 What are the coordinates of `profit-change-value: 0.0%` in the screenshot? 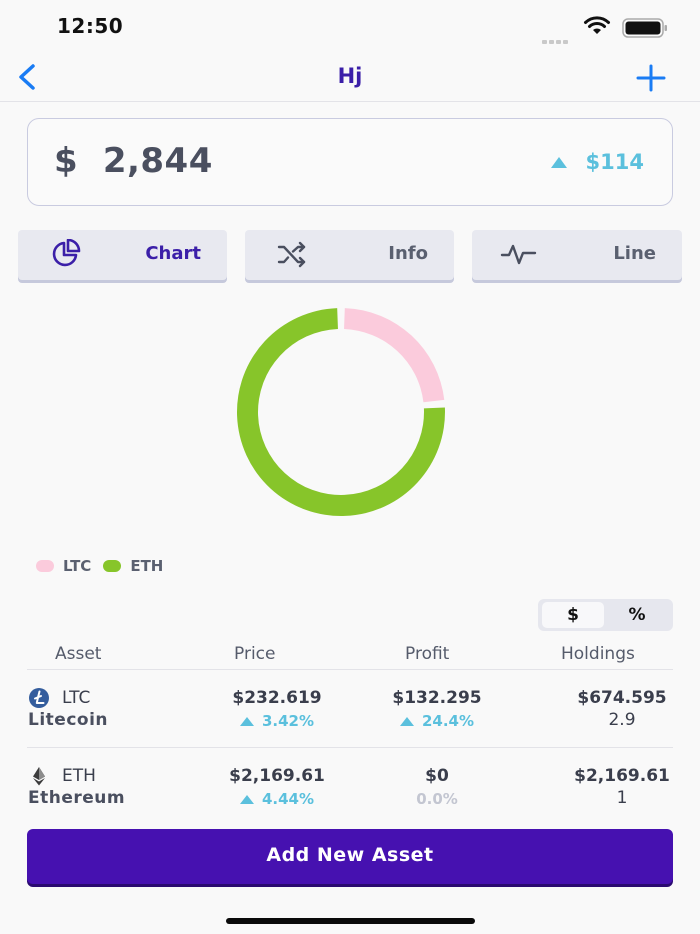 It's located at (437, 799).